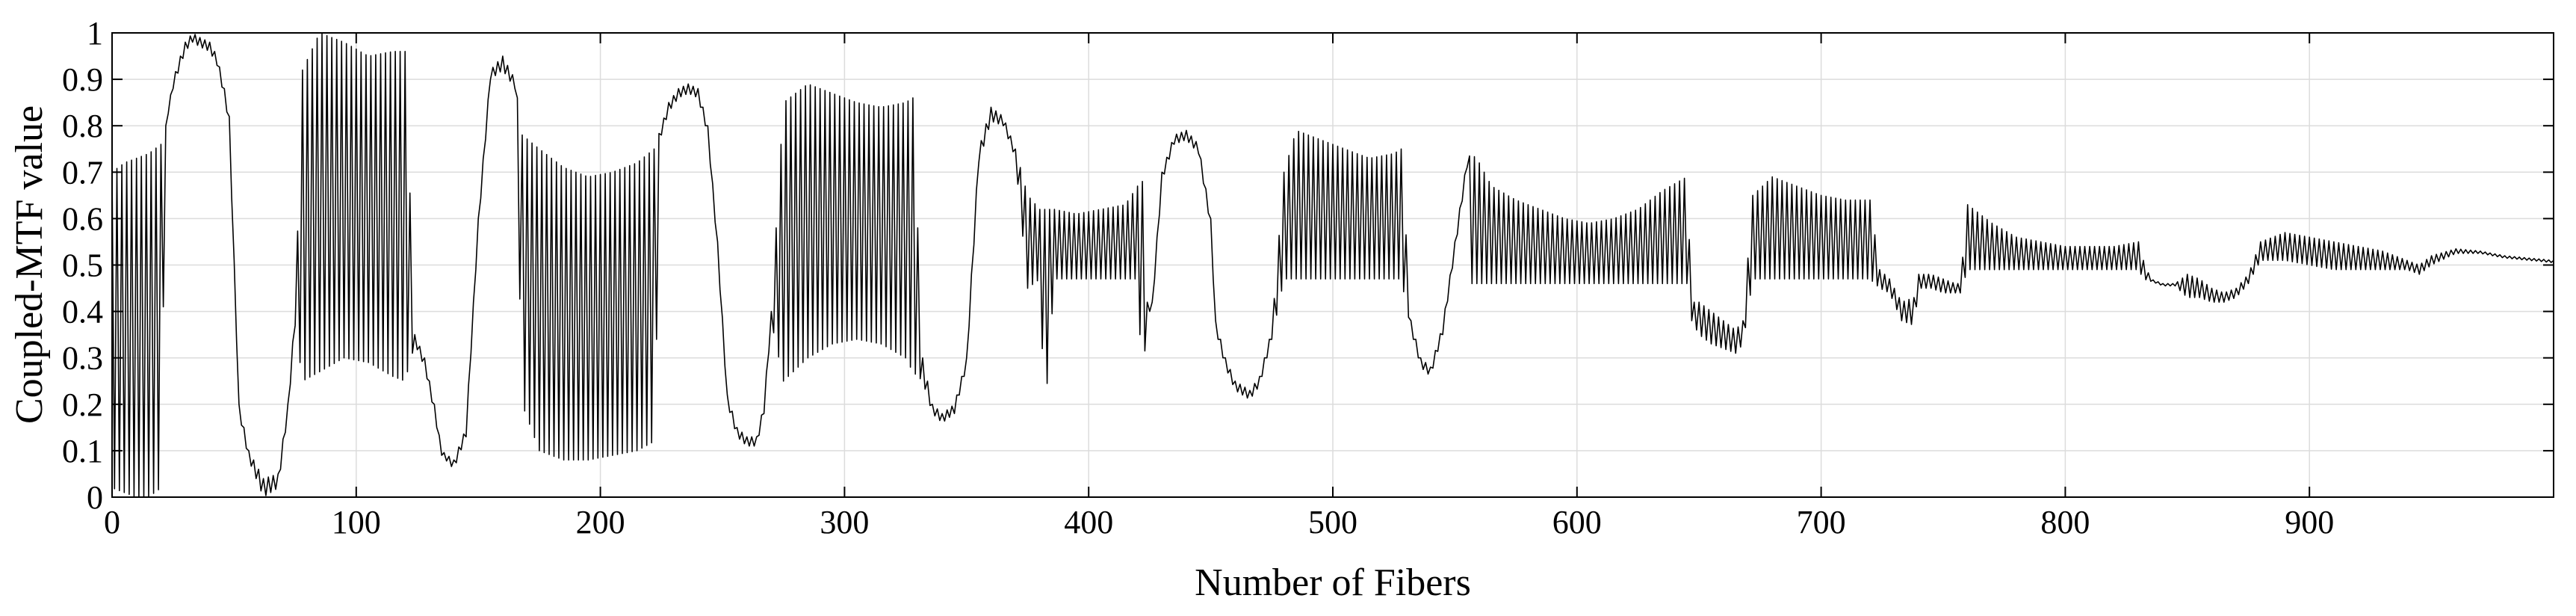  Describe the element at coordinates (82, 218) in the screenshot. I see `y-tick-label: 0.6` at that location.